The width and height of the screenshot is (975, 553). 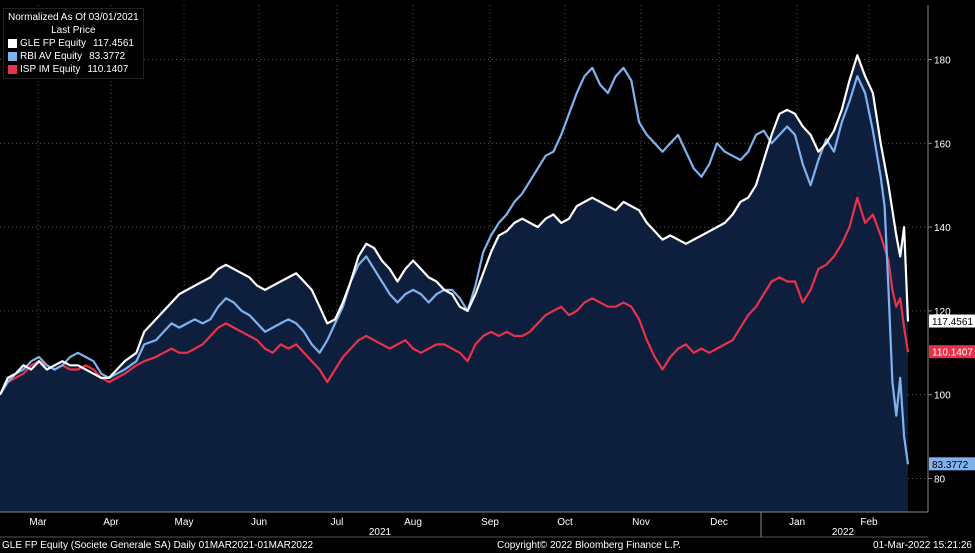 What do you see at coordinates (942, 228) in the screenshot?
I see `y-tick-label: 140` at bounding box center [942, 228].